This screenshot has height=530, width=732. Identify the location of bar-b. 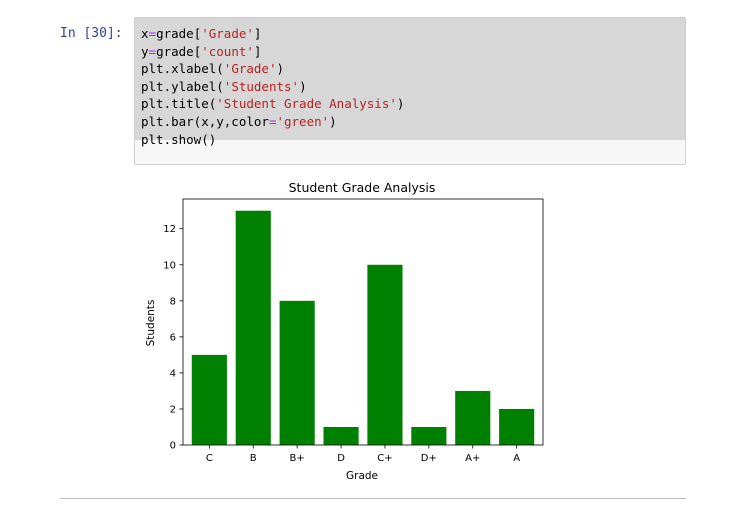
(253, 327).